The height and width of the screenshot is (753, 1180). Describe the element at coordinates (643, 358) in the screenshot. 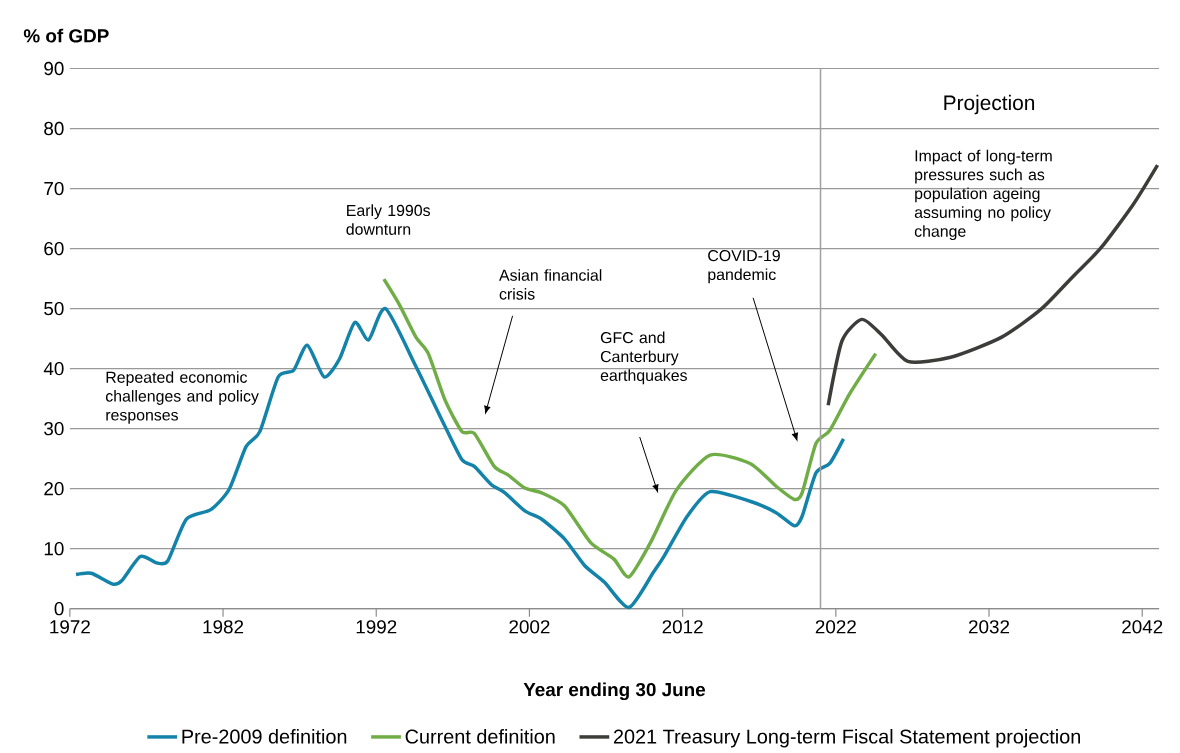

I see `annotation: GFC and Canterbury earthquakes` at that location.